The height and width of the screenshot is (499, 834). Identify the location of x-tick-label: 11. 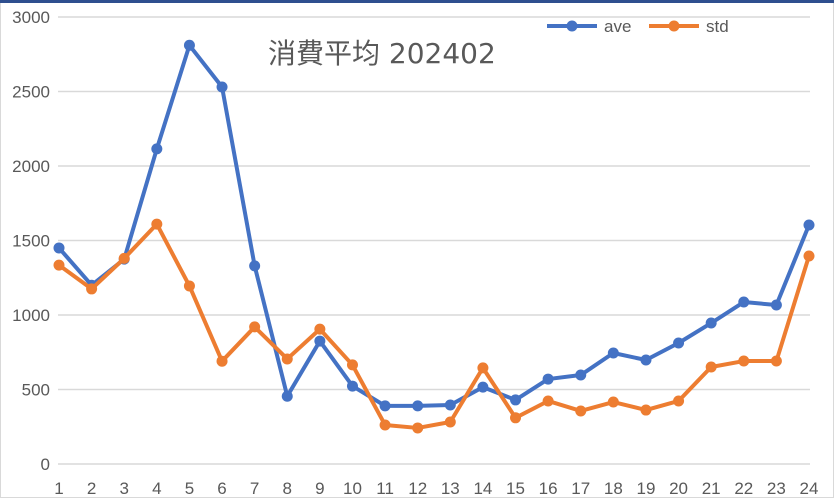
(385, 488).